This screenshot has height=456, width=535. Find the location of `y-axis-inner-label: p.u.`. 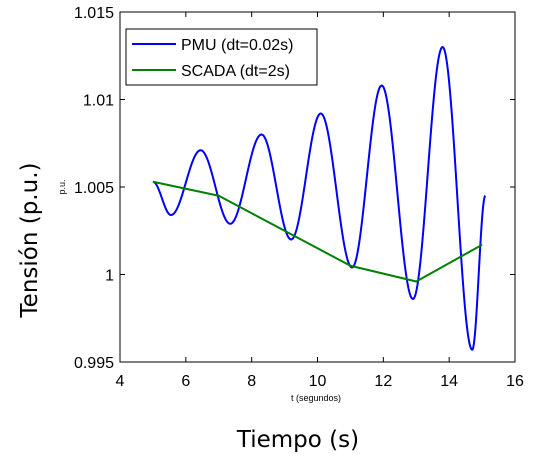

y-axis-inner-label: p.u. is located at coordinates (62, 186).